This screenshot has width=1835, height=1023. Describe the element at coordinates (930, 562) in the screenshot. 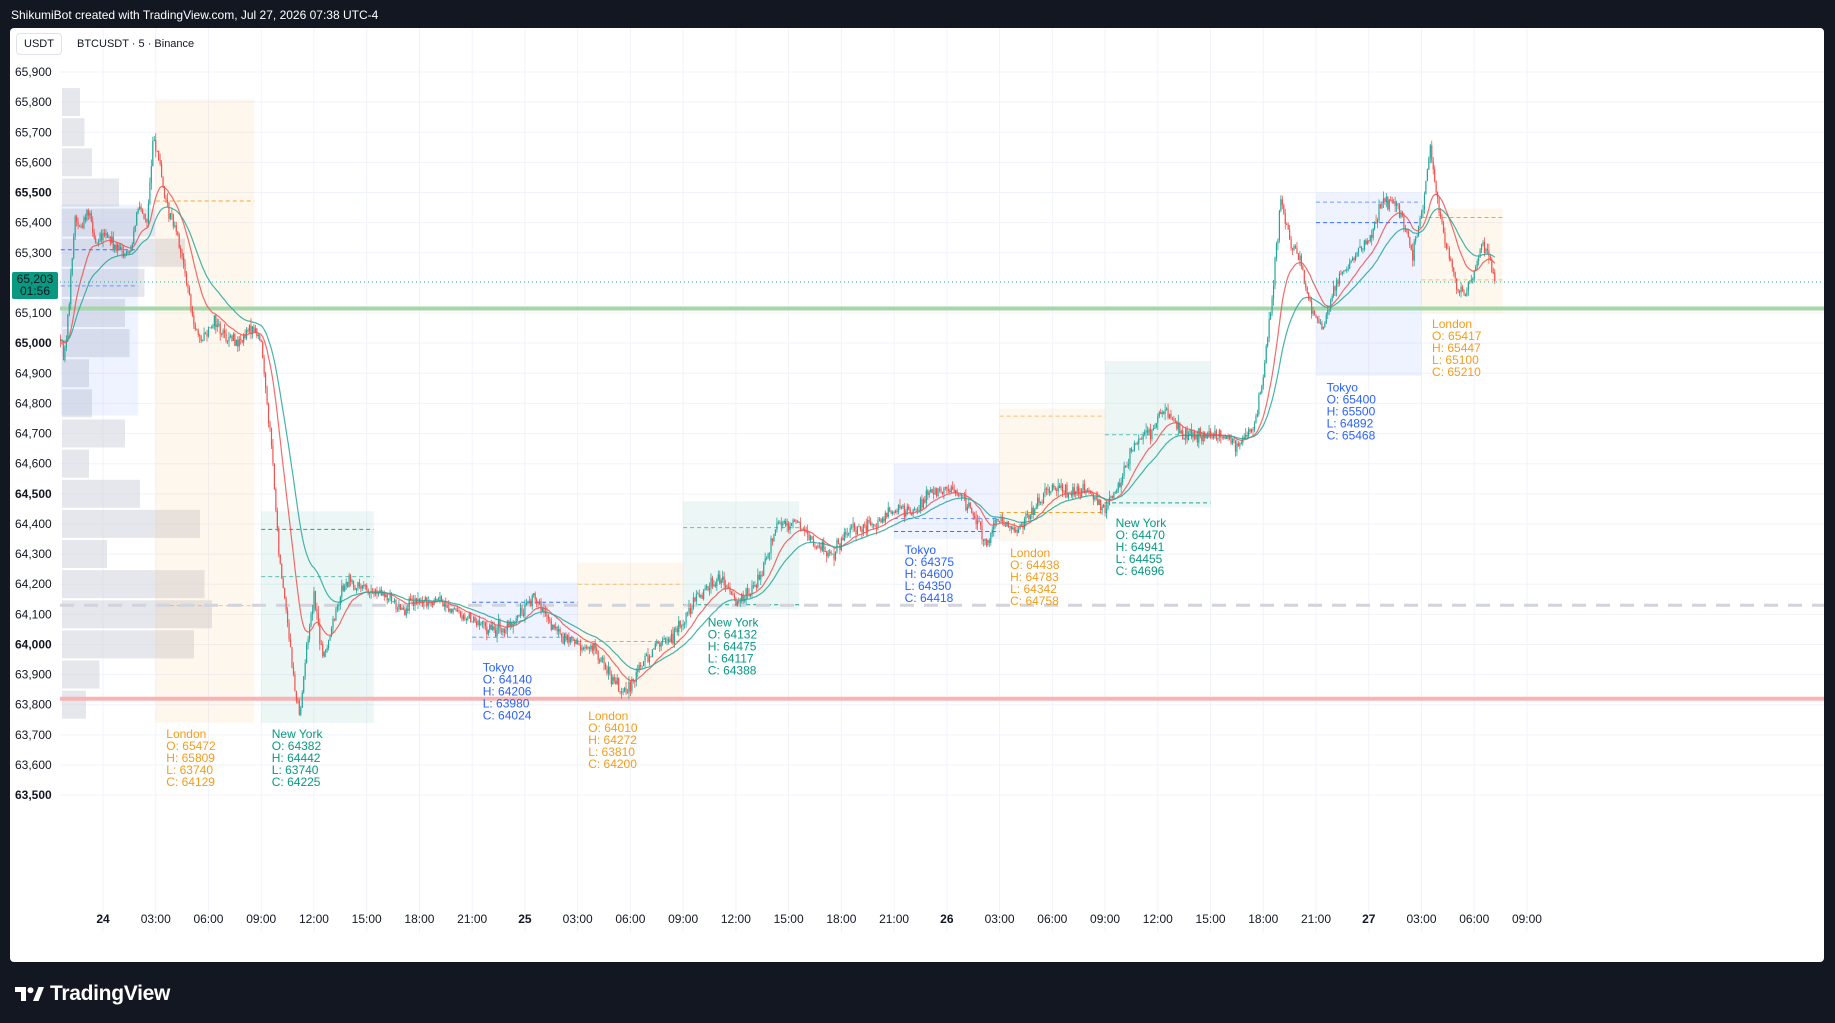

I see `session-label-line: O: 64375` at that location.